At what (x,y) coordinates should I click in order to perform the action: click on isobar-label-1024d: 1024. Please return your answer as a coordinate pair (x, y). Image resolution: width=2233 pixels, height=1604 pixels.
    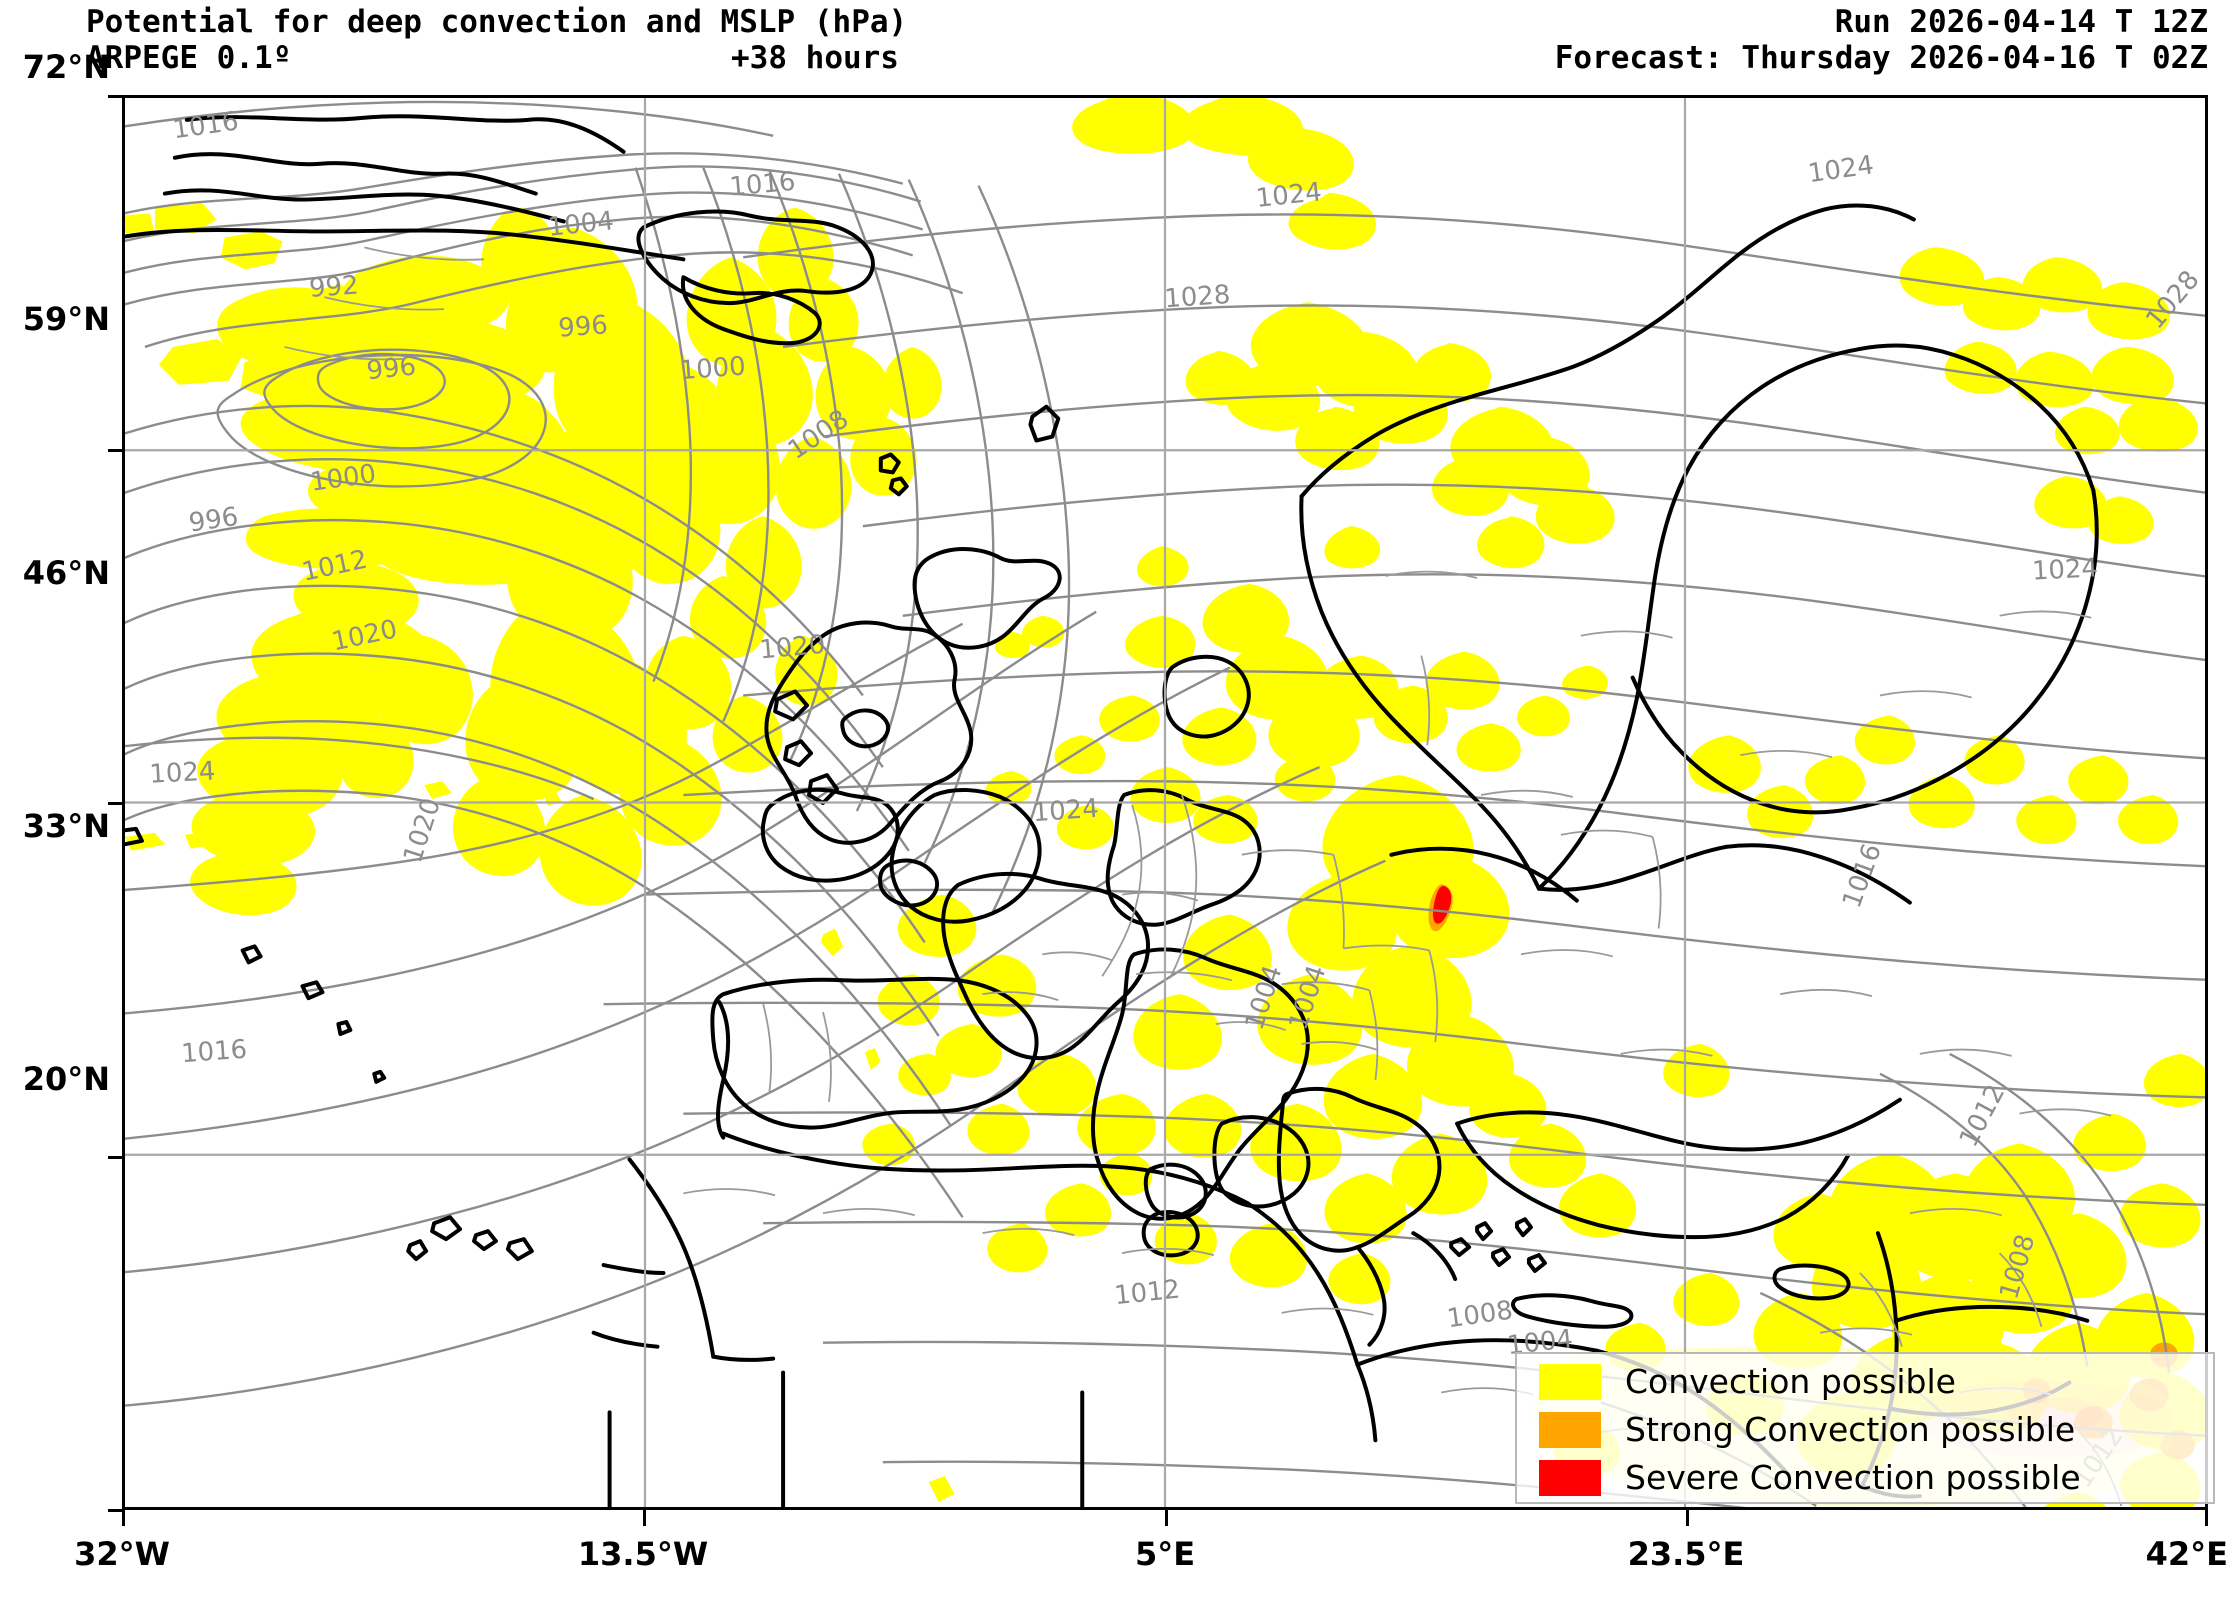
    Looking at the image, I should click on (1840, 169).